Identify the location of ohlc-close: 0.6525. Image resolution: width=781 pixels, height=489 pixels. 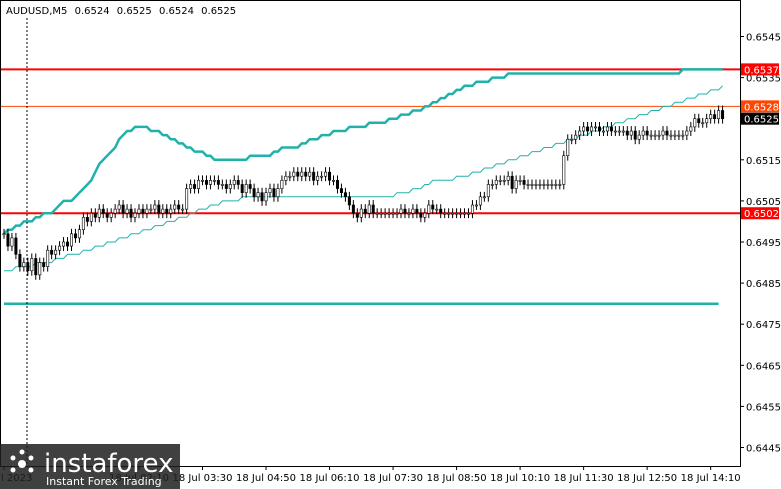
(218, 11).